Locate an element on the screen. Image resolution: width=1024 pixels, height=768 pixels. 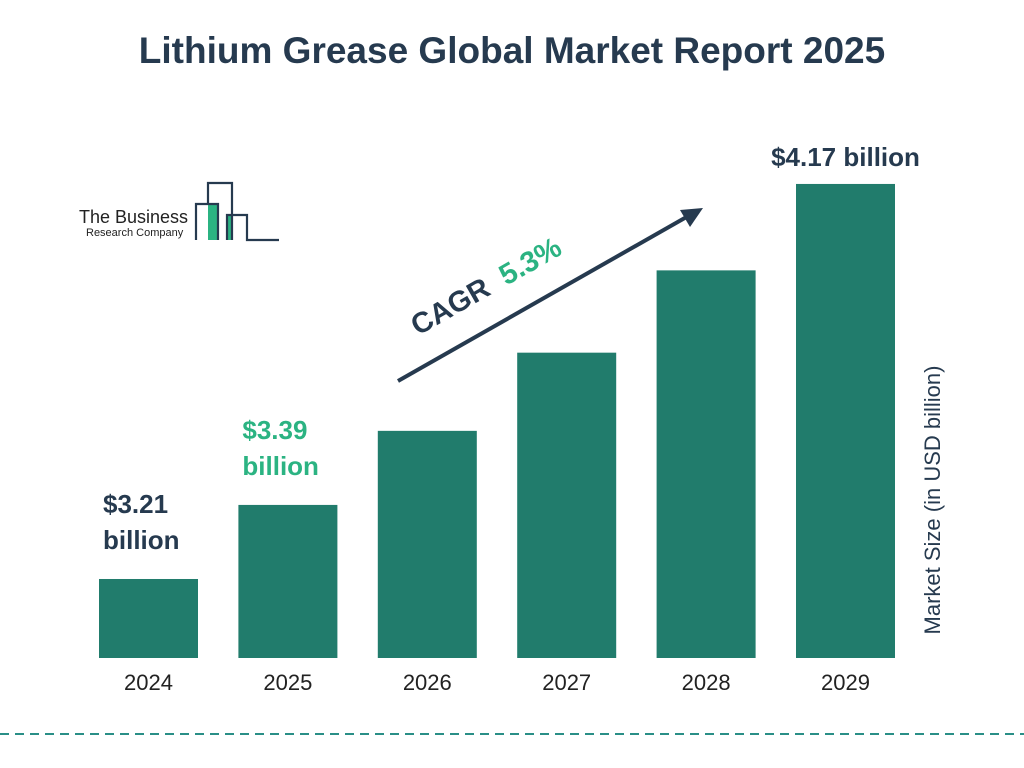
y-axis-label: Market Size (in USD billion) is located at coordinates (932, 500).